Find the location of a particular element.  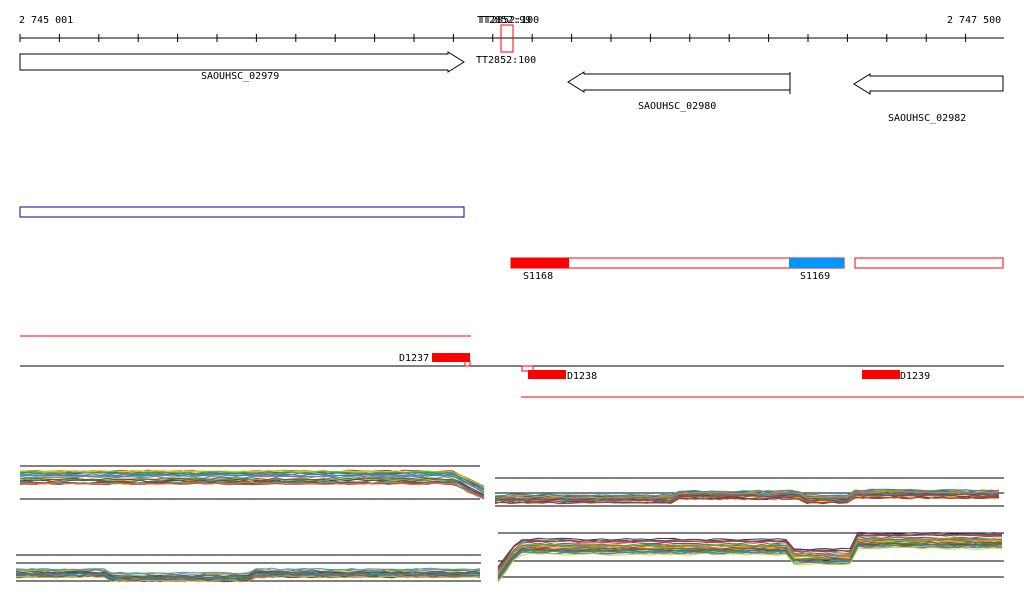

expression-panel-bottom-right is located at coordinates (750, 557).